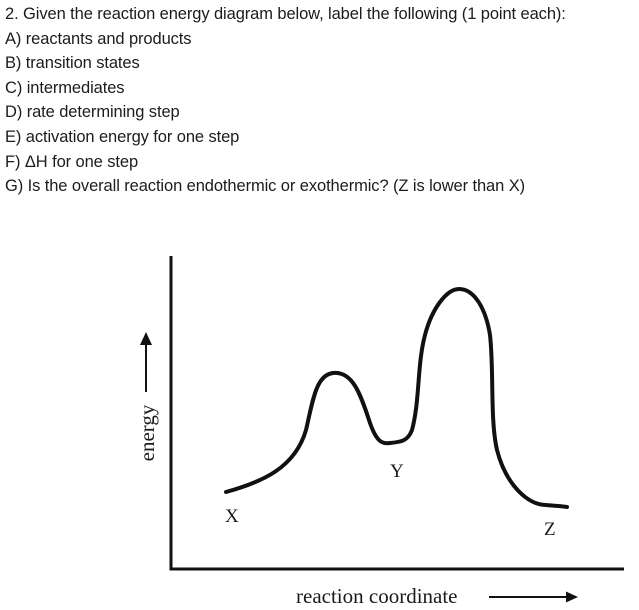  I want to click on energy-arrow-up-icon, so click(146, 338).